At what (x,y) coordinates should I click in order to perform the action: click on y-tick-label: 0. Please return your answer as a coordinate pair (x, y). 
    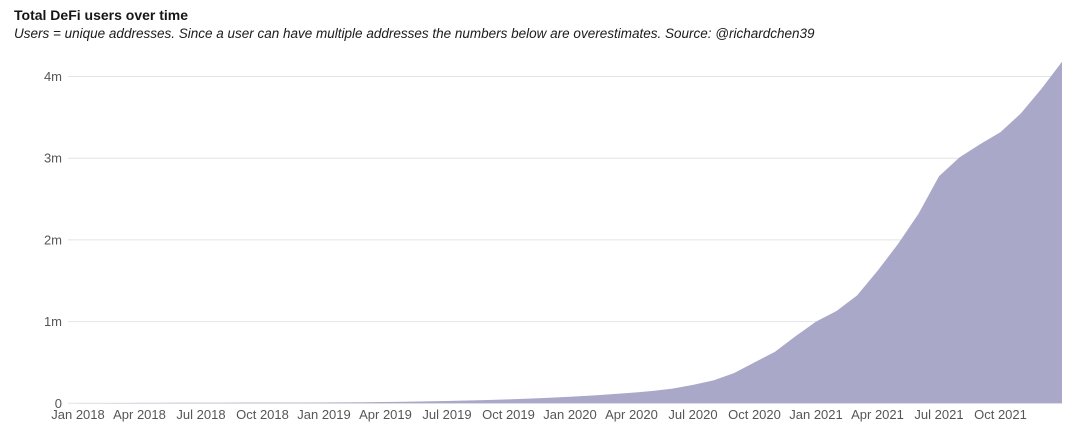
    Looking at the image, I should click on (58, 403).